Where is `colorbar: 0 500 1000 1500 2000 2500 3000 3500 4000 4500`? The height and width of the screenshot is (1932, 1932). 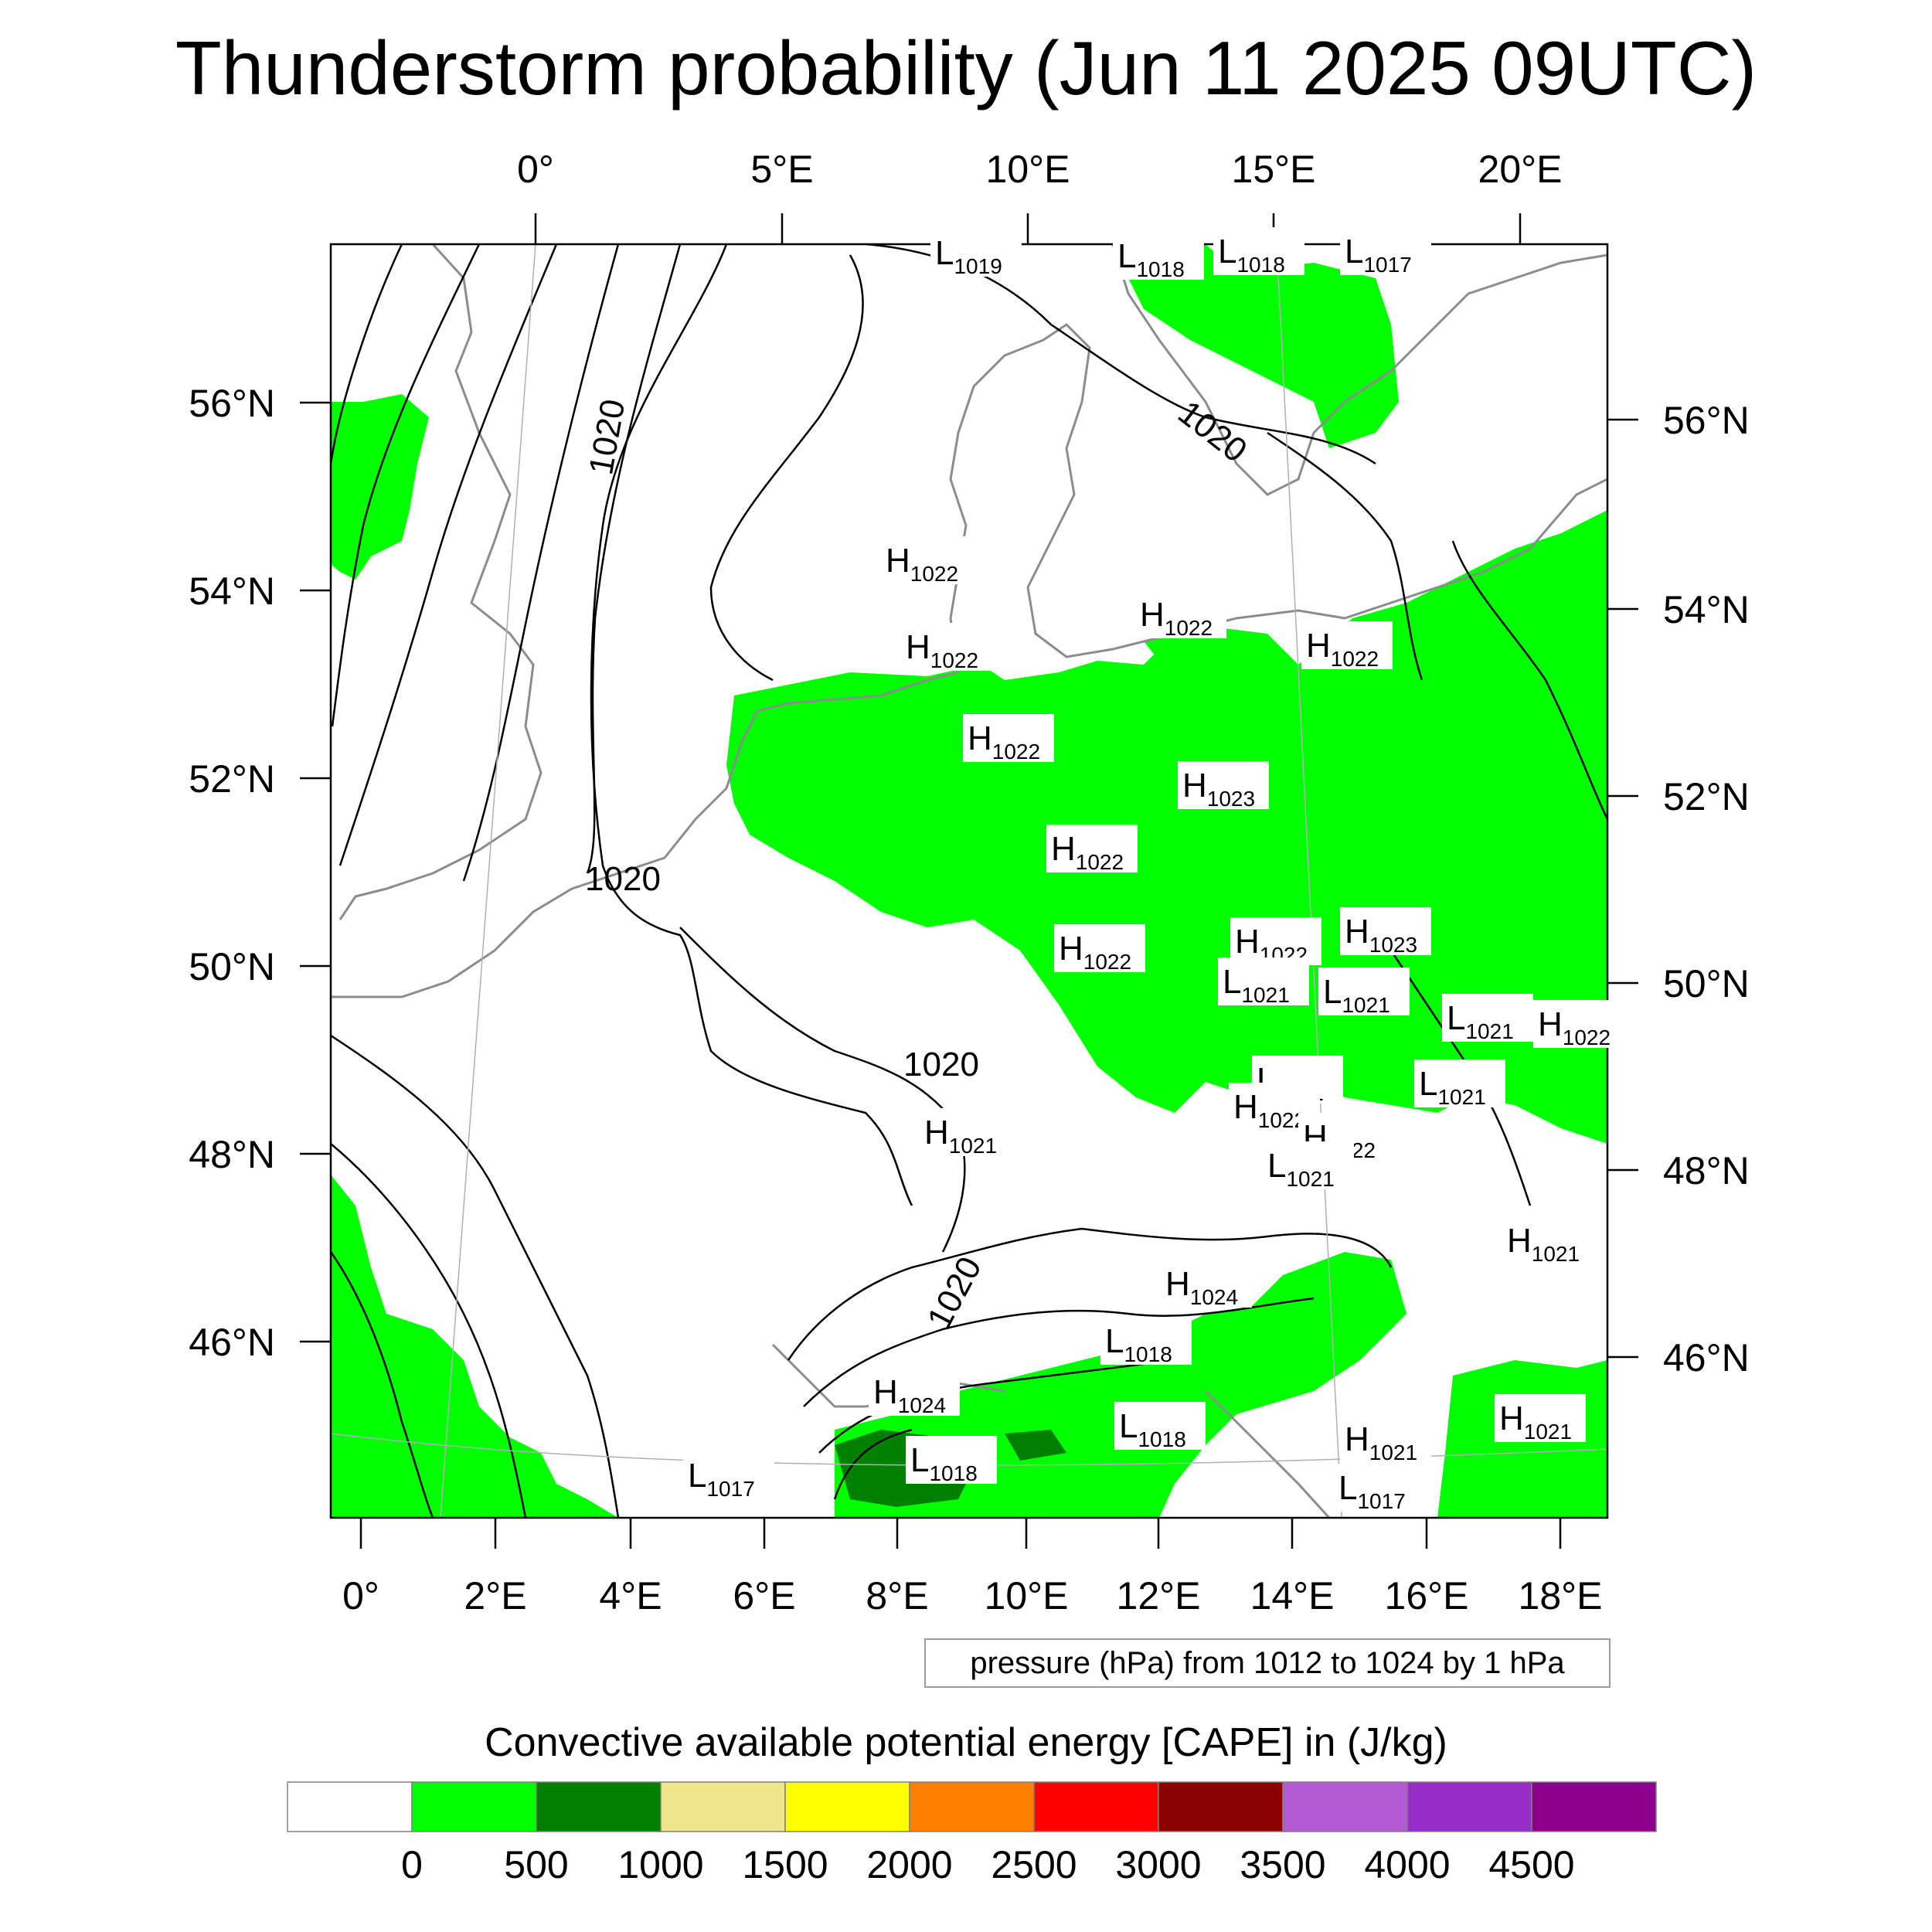 colorbar: 0 500 1000 1500 2000 2500 3000 3500 4000 4500 is located at coordinates (972, 1834).